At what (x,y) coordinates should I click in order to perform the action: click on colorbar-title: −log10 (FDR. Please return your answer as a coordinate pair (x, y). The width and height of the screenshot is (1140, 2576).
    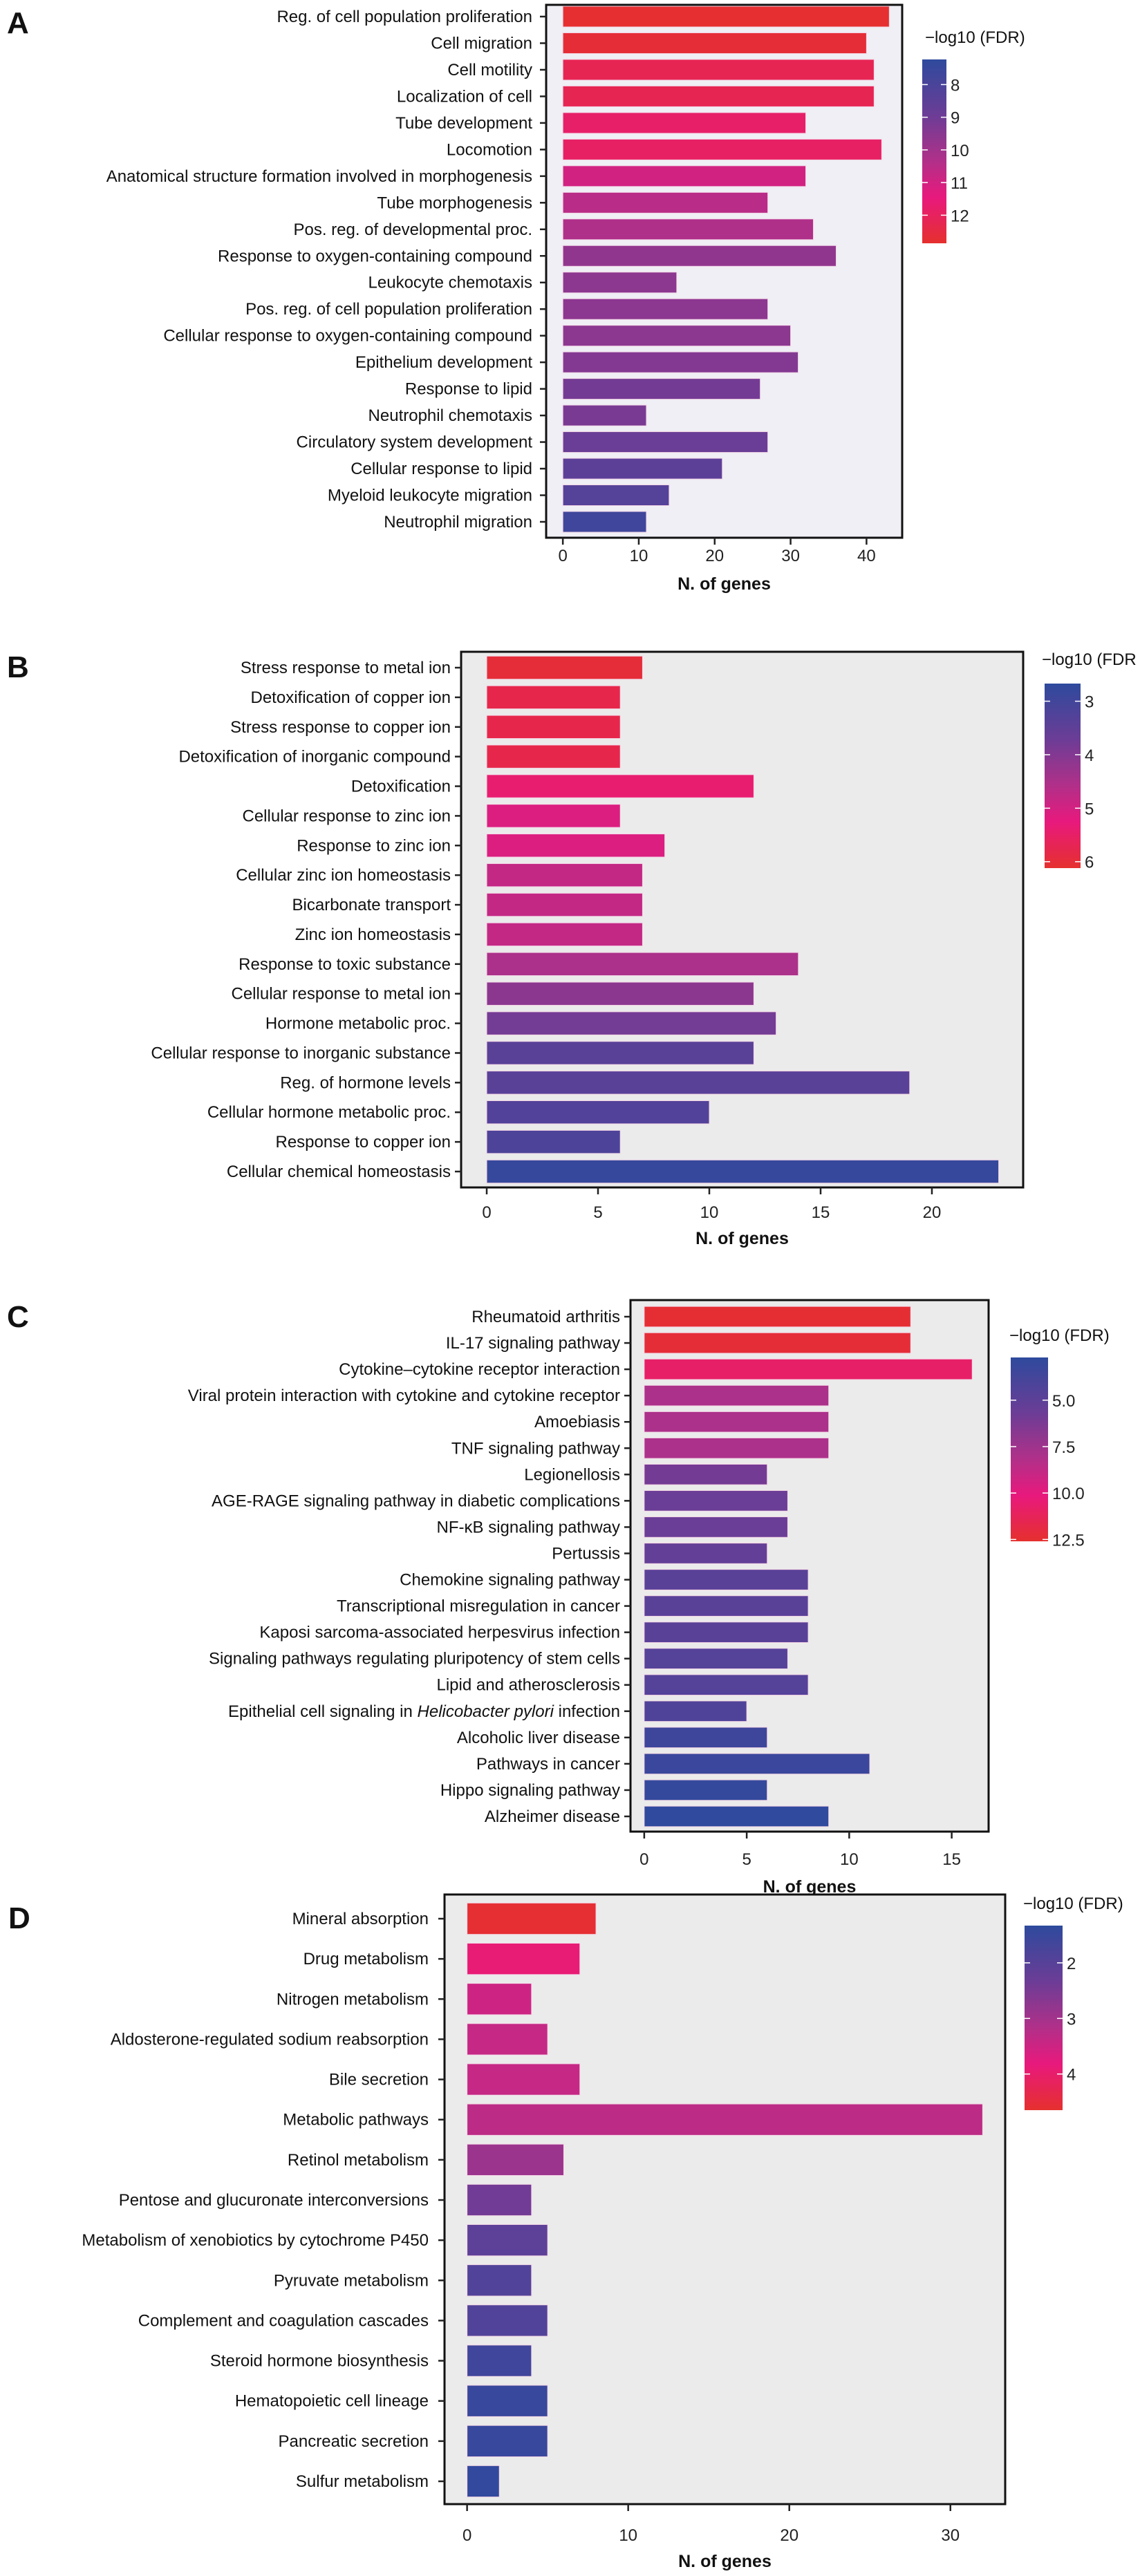
    Looking at the image, I should click on (1089, 659).